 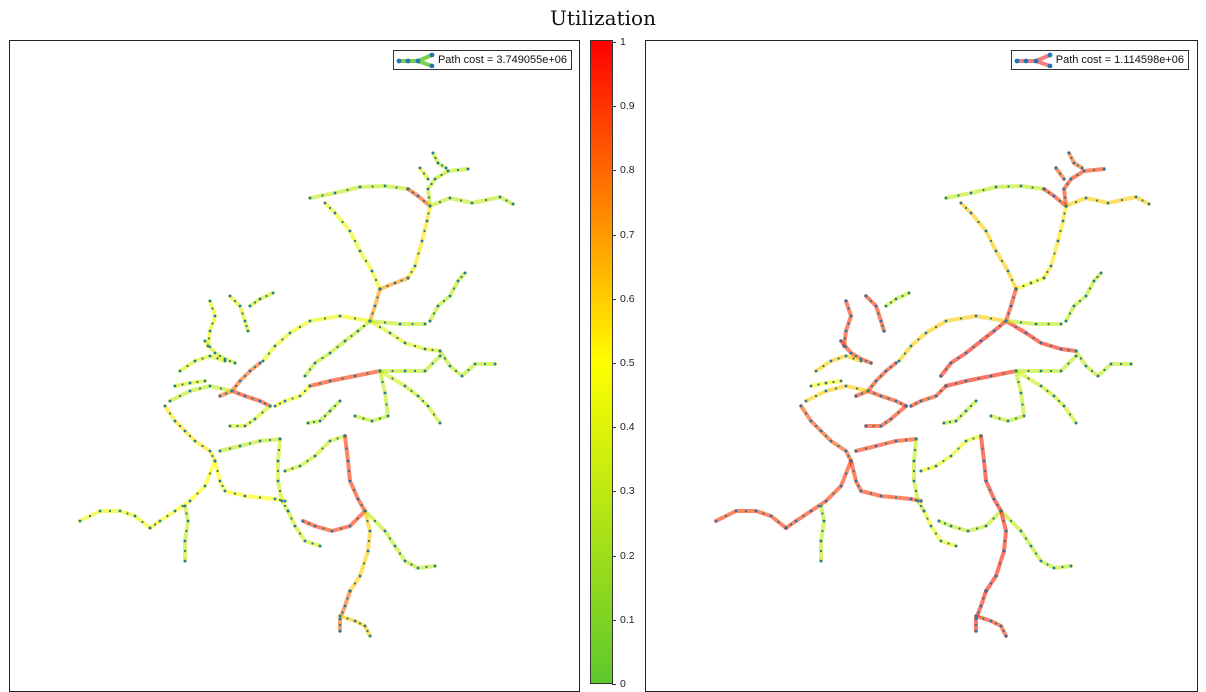 I want to click on colorbar: 0 0.1 0.2 0.3 0.4 0.5 0.6 0.7 0.8 0.9 1, so click(x=612, y=363).